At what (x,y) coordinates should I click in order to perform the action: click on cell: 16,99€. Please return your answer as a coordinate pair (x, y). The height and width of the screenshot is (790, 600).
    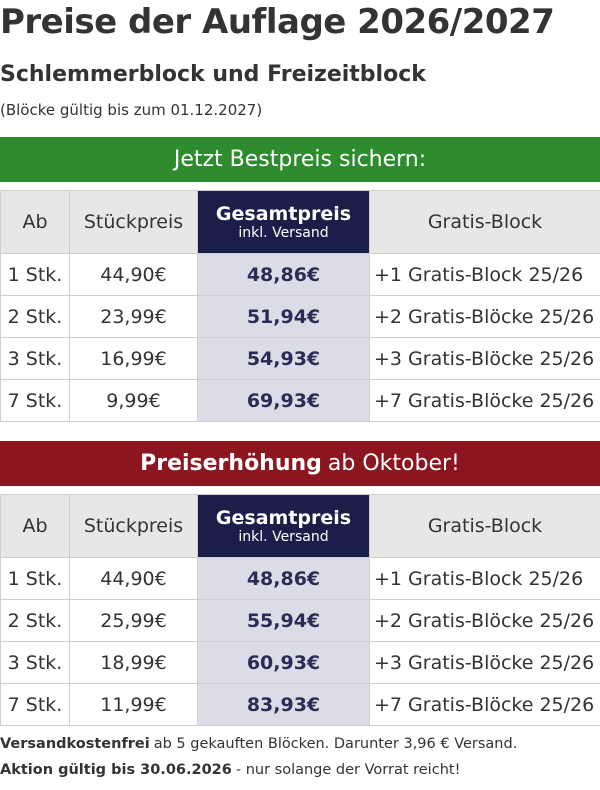
    Looking at the image, I should click on (133, 358).